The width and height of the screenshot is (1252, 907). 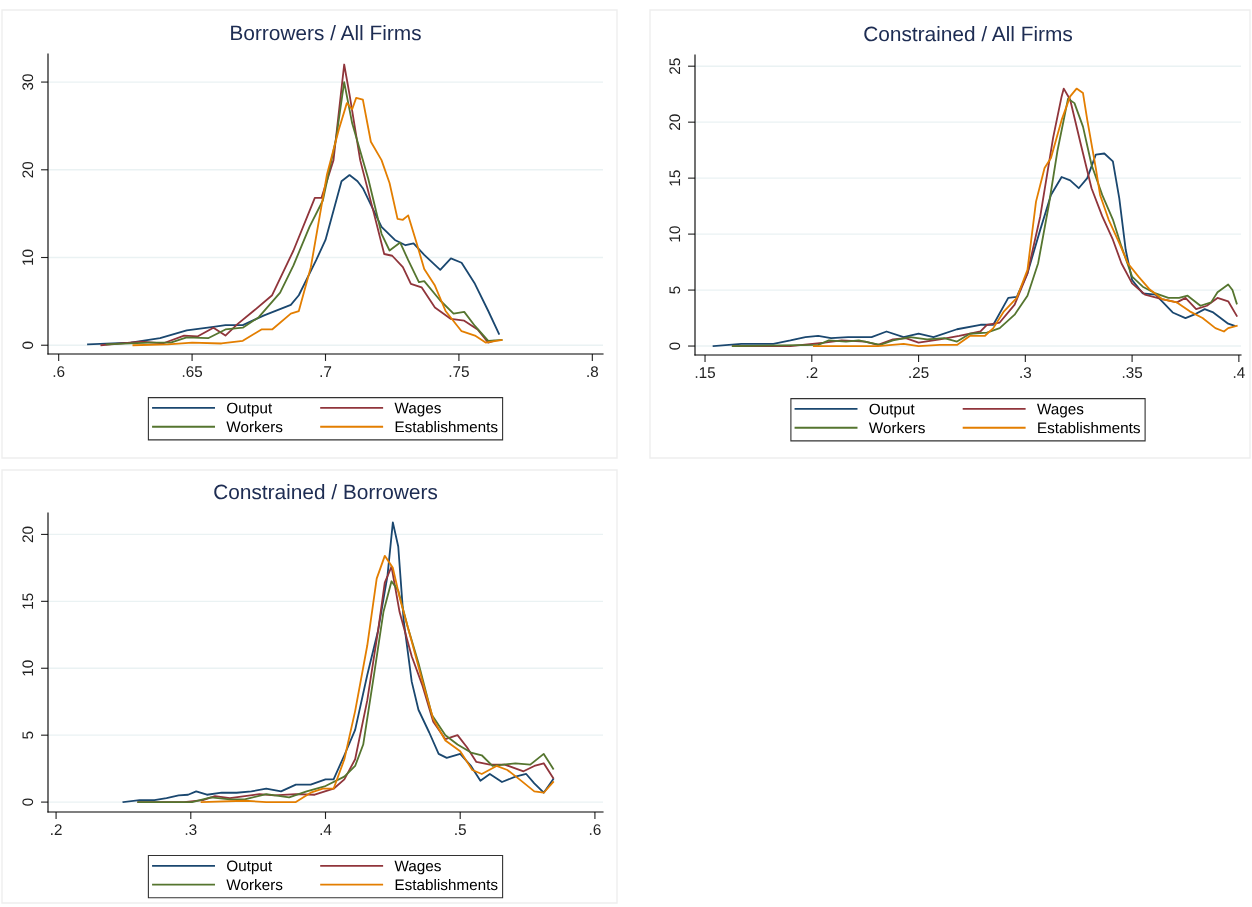 What do you see at coordinates (1132, 373) in the screenshot?
I see `x-tick-label: .35` at bounding box center [1132, 373].